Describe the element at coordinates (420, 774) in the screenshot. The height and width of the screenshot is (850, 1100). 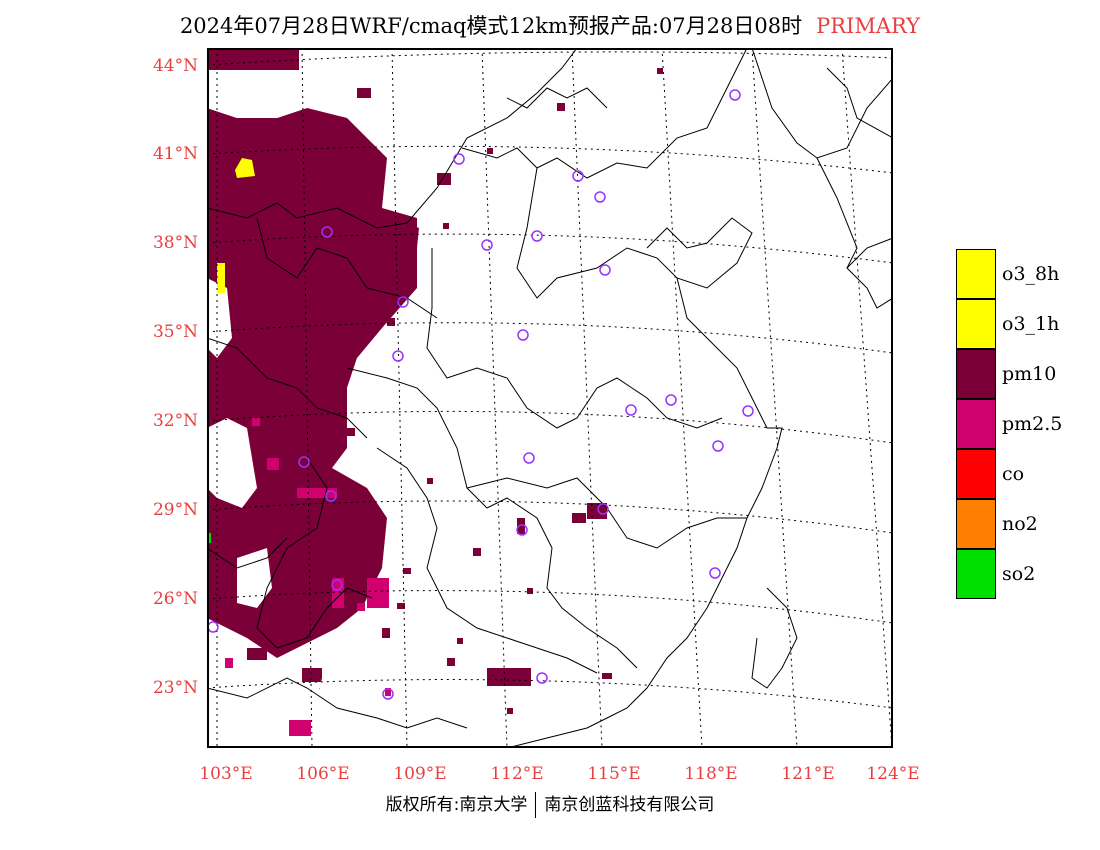
I see `lon-label-109: 109°E` at that location.